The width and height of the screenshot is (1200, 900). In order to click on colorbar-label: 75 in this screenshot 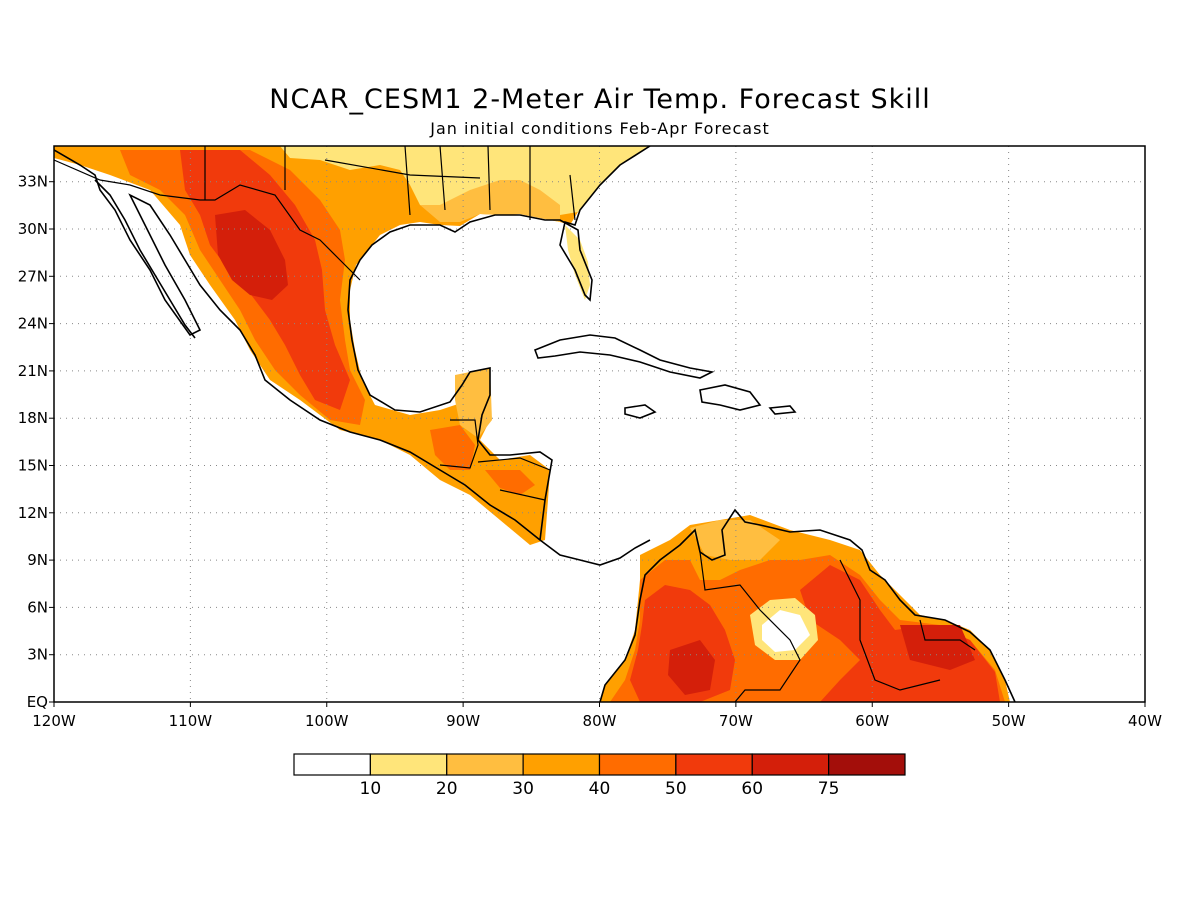, I will do `click(829, 789)`.